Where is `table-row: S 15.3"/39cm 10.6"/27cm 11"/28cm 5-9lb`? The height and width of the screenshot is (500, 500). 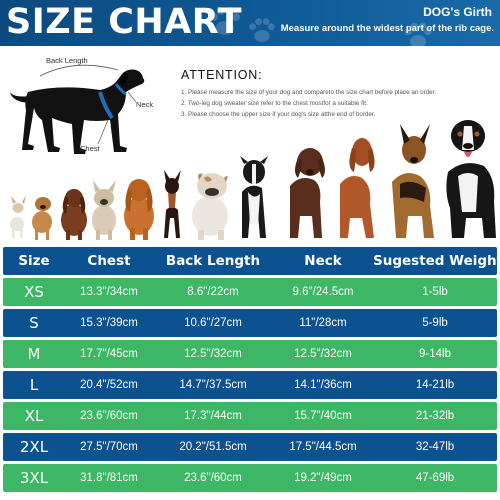
table-row: S 15.3"/39cm 10.6"/27cm 11"/28cm 5-9lb is located at coordinates (250, 323).